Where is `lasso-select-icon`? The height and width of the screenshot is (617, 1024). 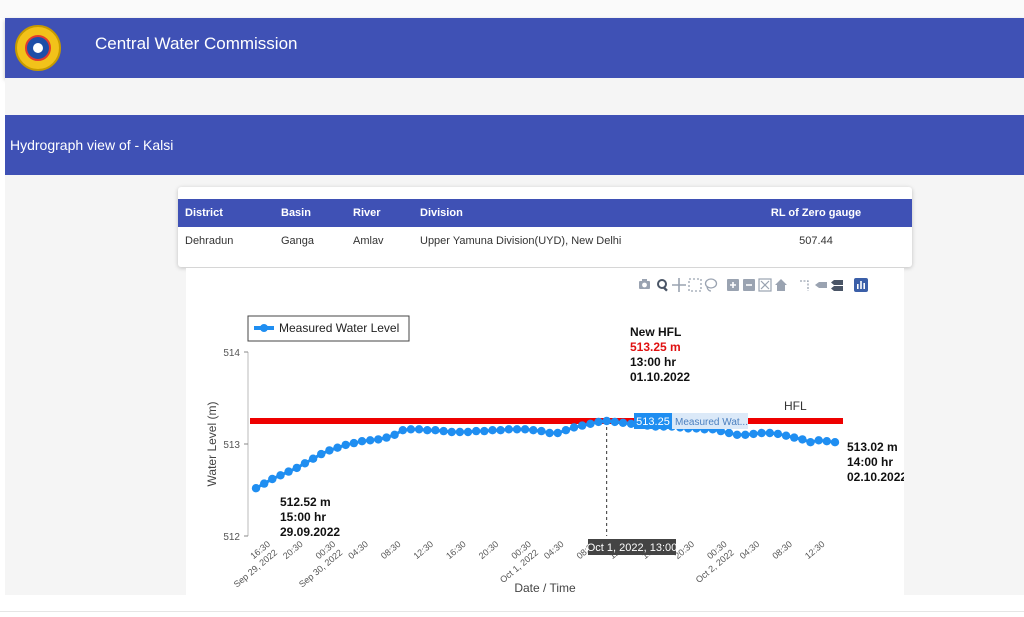 lasso-select-icon is located at coordinates (711, 285).